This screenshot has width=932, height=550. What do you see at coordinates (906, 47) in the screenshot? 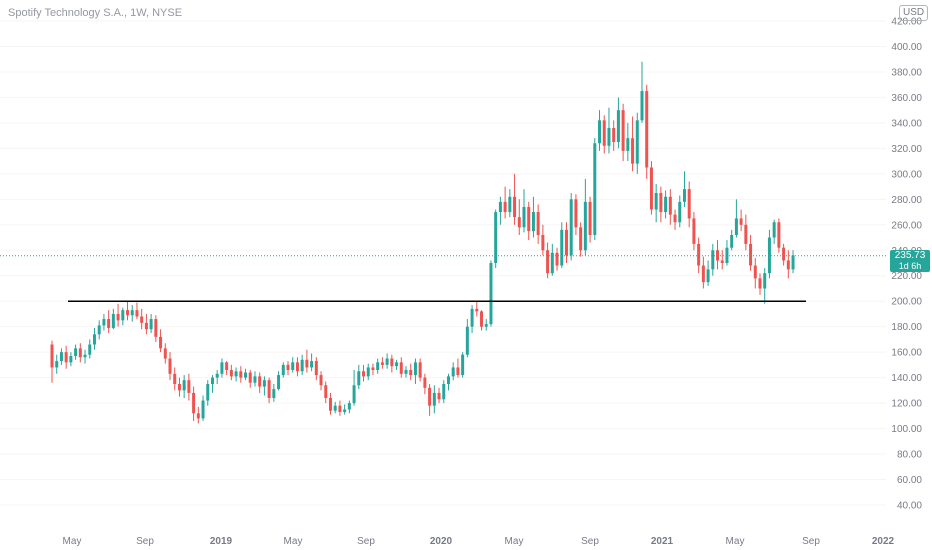
I see `y-tick-label: 400.00` at bounding box center [906, 47].